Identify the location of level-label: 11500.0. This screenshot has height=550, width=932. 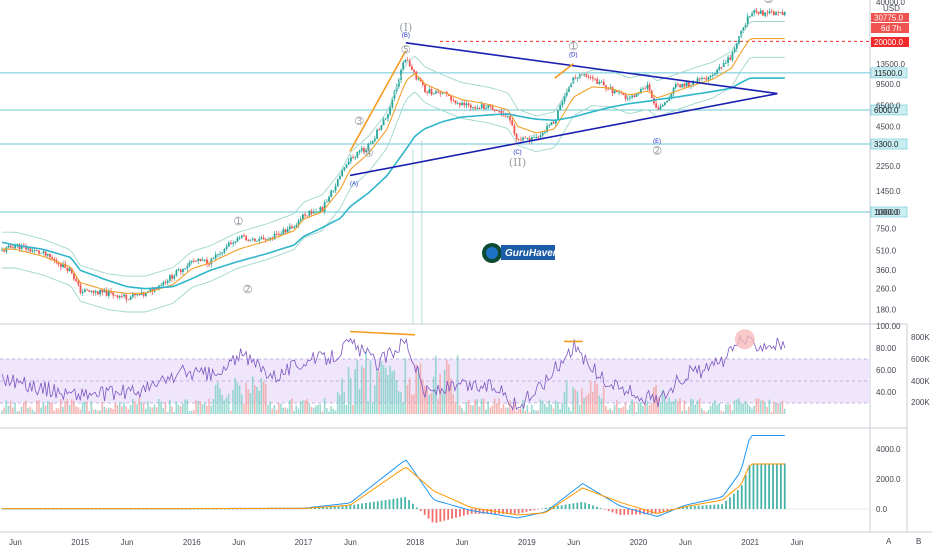
(888, 73).